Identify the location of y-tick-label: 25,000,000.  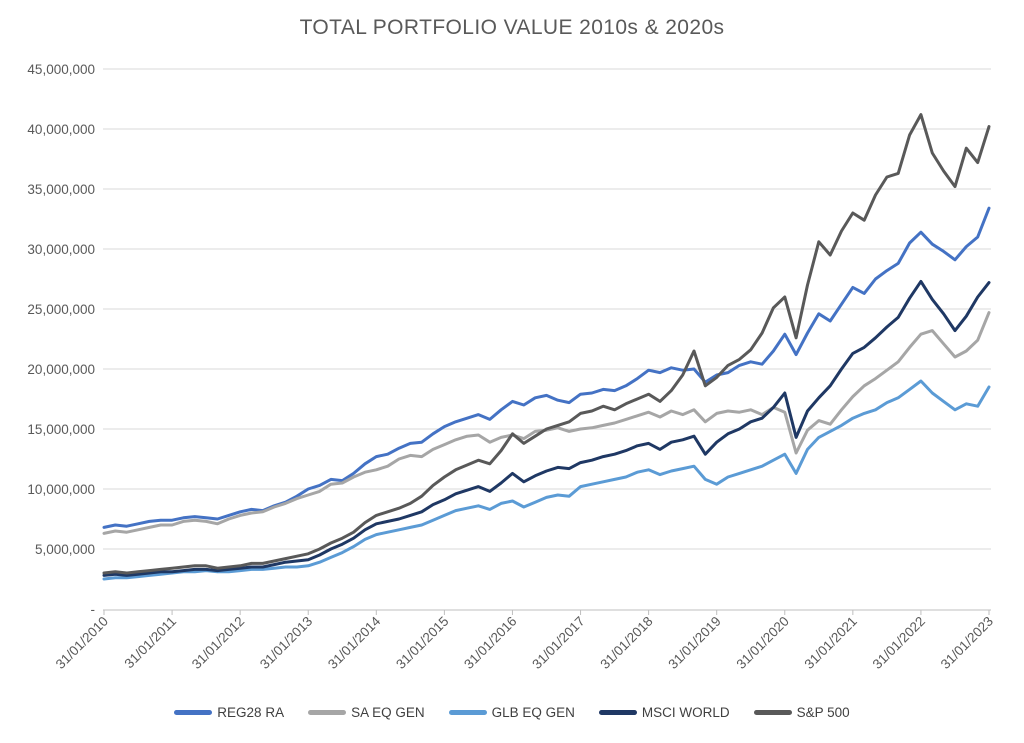
(61, 309).